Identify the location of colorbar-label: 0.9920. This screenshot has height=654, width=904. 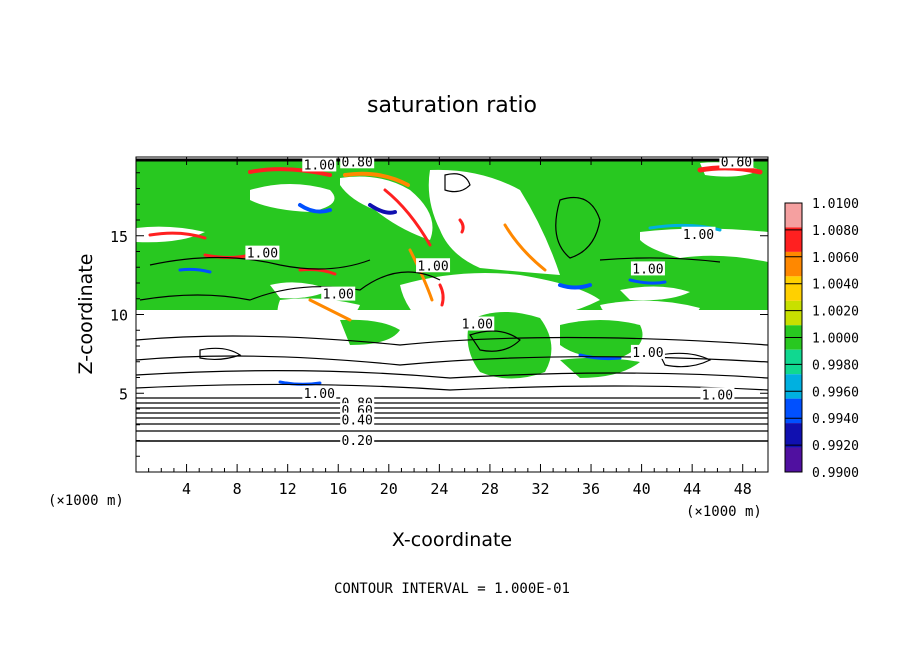
(835, 446).